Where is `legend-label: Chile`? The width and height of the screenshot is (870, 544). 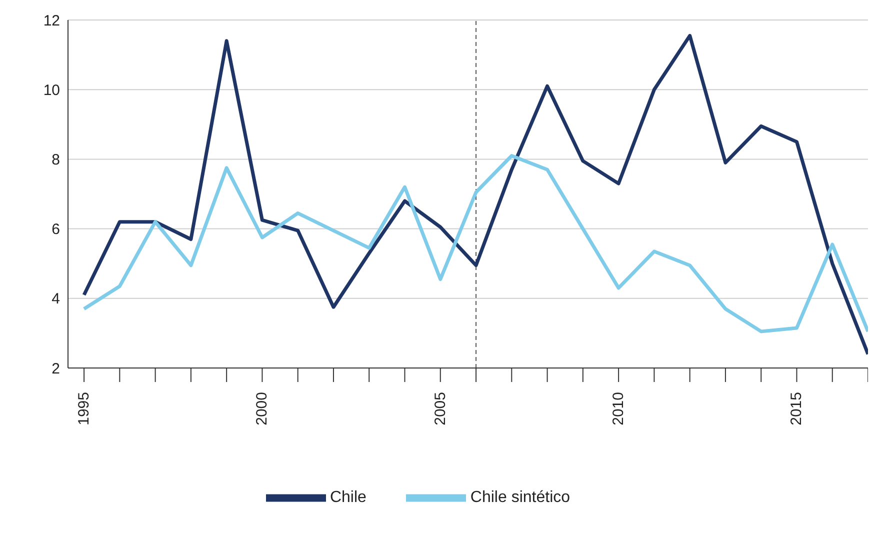 legend-label: Chile is located at coordinates (348, 497).